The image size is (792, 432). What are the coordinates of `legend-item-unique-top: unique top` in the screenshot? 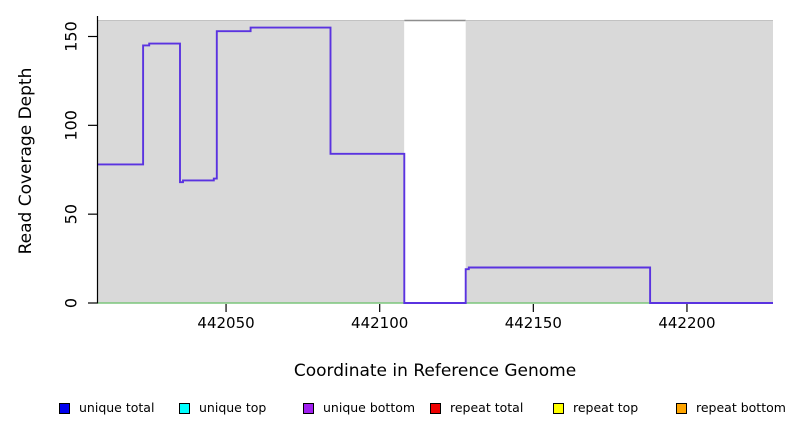 It's located at (222, 408).